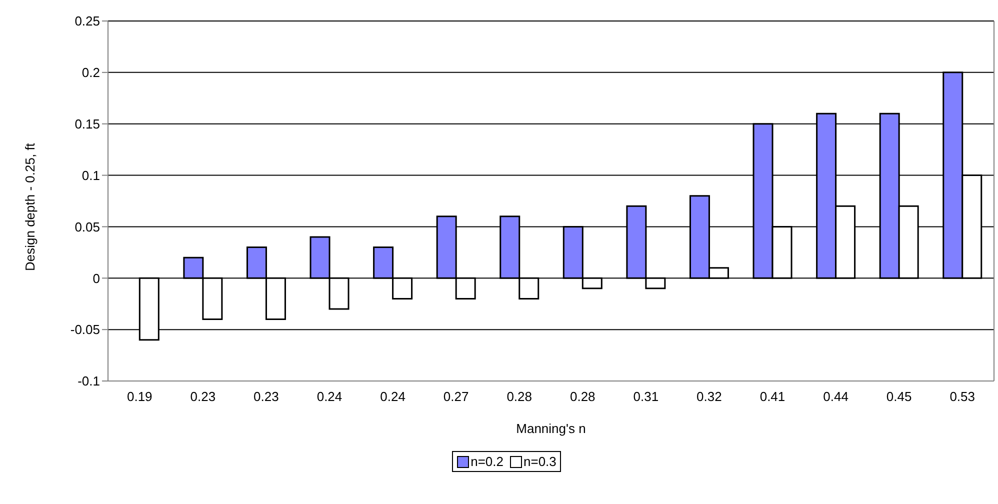 The height and width of the screenshot is (504, 998). Describe the element at coordinates (899, 396) in the screenshot. I see `x-tick-label: 0.45` at that location.